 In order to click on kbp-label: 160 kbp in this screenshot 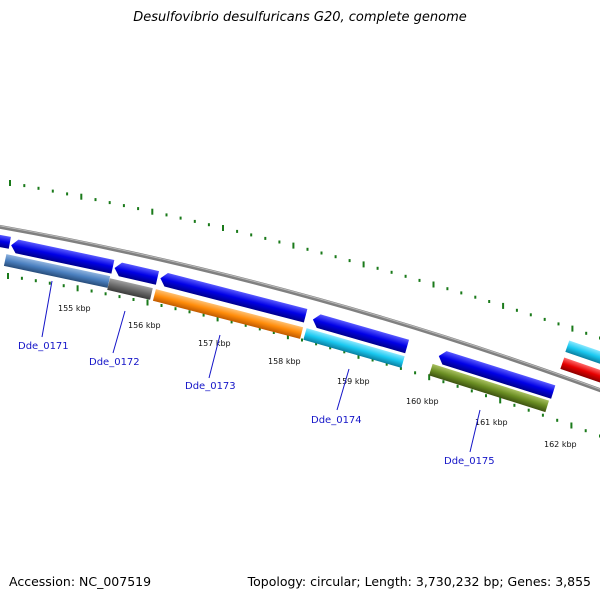, I will do `click(422, 401)`.